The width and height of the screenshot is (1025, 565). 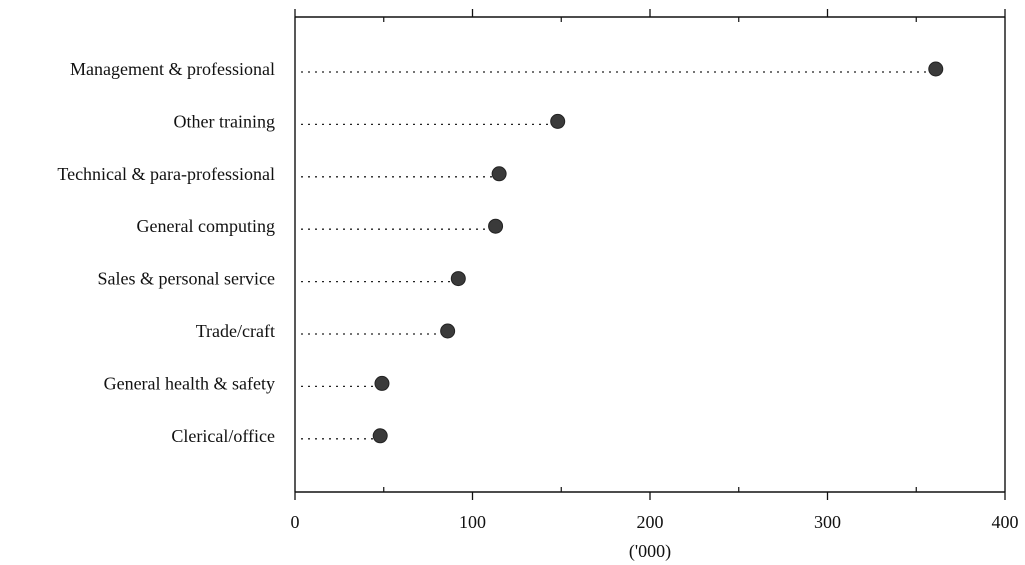 What do you see at coordinates (295, 522) in the screenshot?
I see `x-tick-label: 0` at bounding box center [295, 522].